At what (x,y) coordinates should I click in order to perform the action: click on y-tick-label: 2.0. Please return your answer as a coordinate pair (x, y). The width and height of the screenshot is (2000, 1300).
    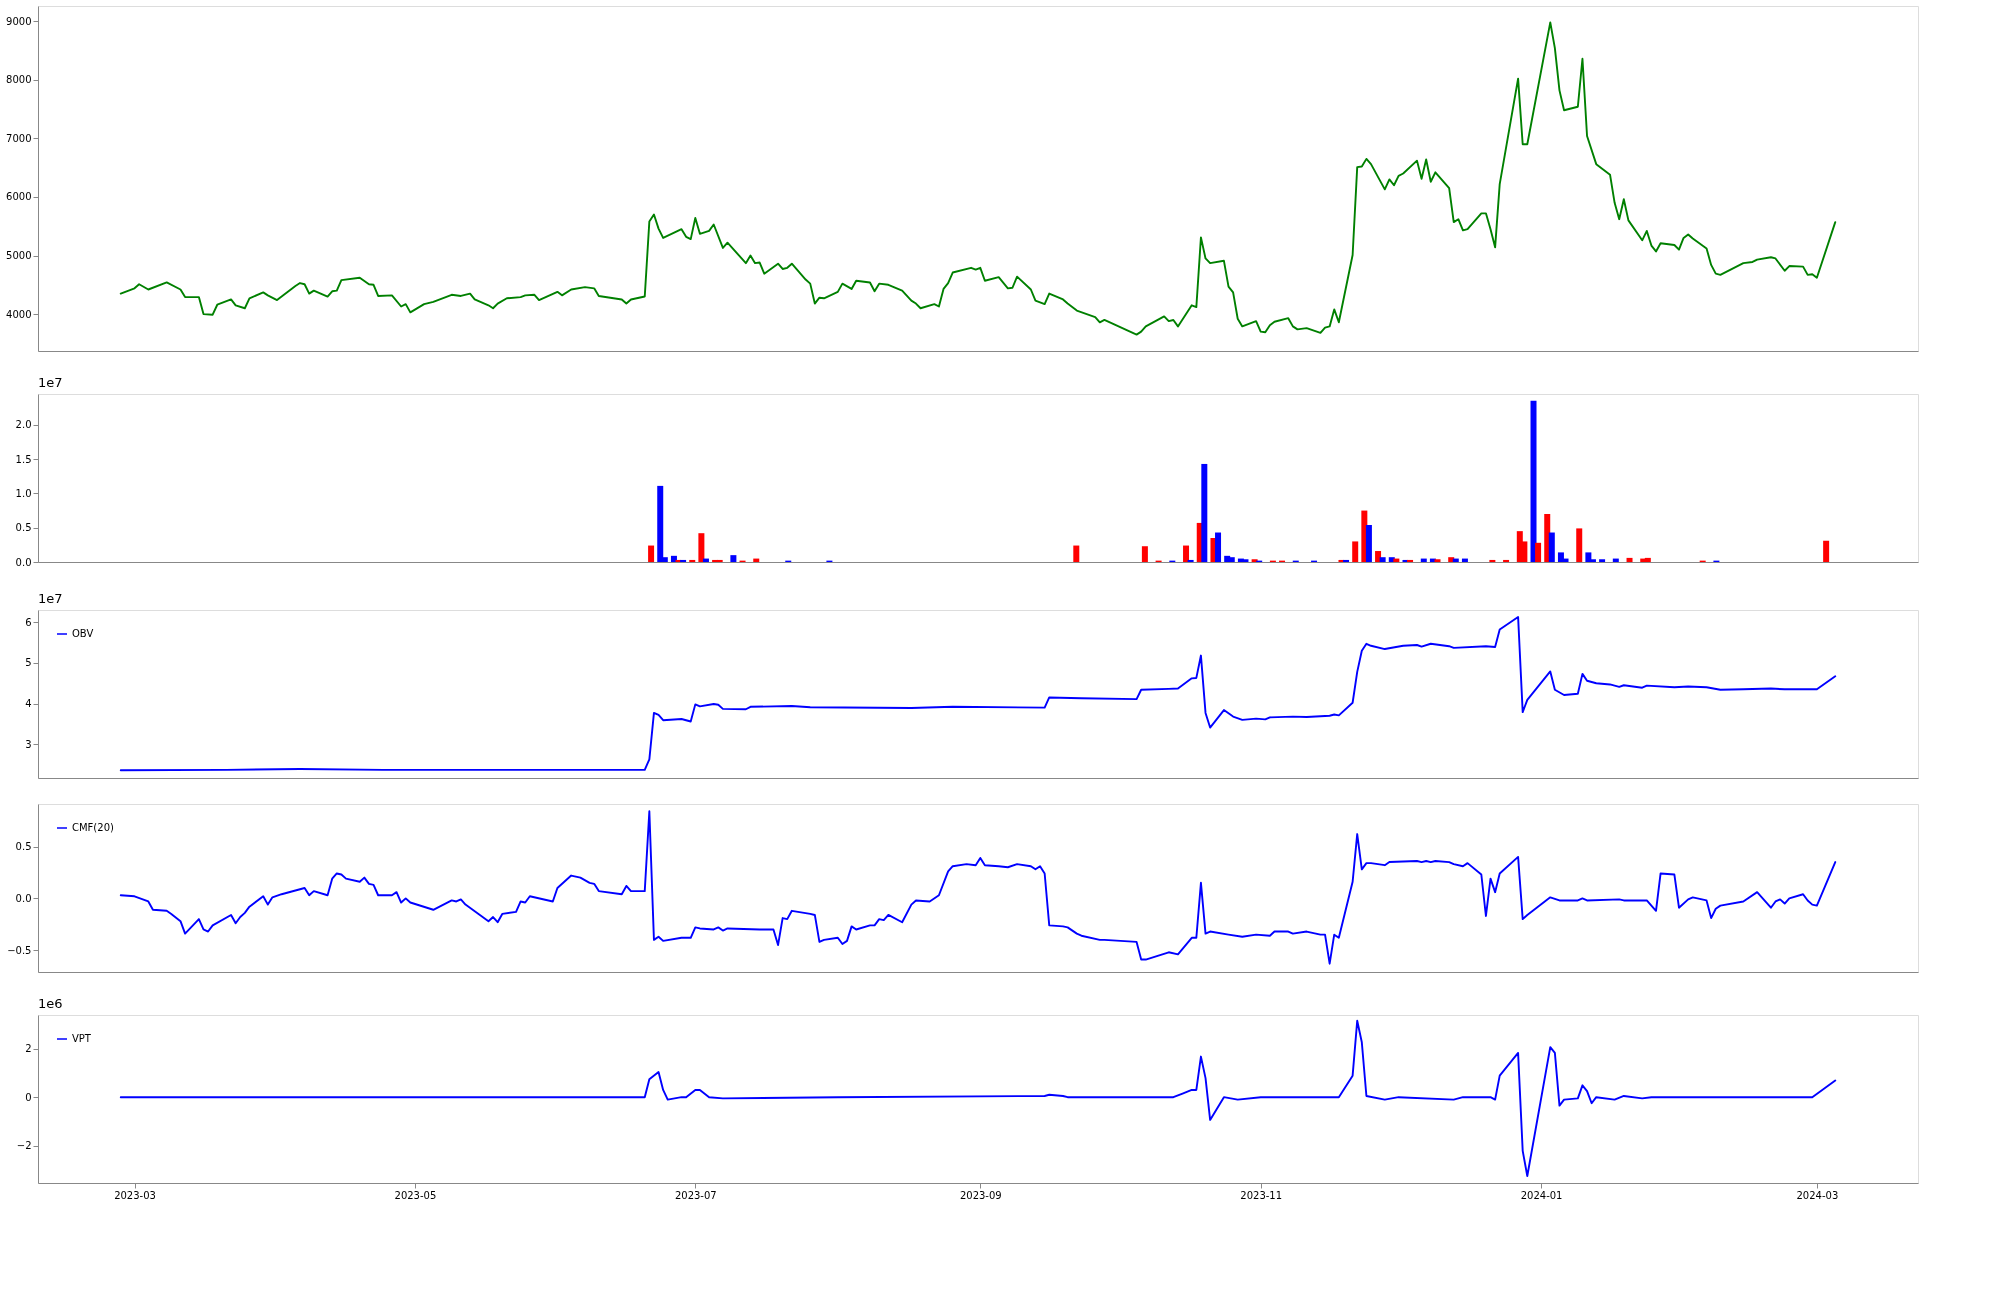
    Looking at the image, I should click on (23, 425).